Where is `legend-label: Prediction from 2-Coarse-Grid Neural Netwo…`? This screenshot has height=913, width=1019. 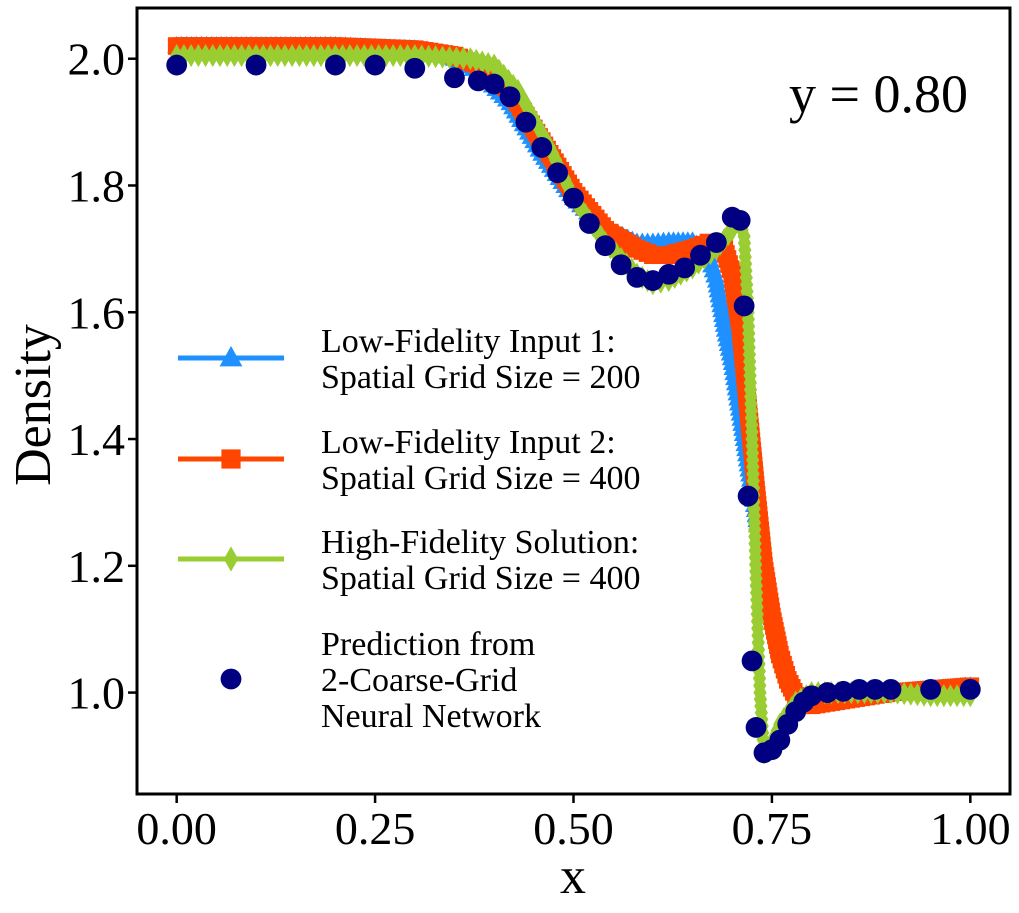 legend-label: Prediction from 2-Coarse-Grid Neural Netwo… is located at coordinates (431, 680).